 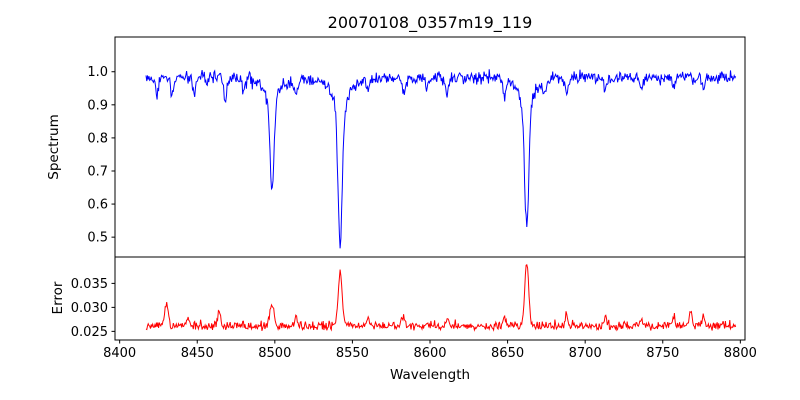 What do you see at coordinates (101, 155) in the screenshot?
I see `spectrum-y-ticks: 0.5 0.6 0.7 0.8 0.9 1.0` at bounding box center [101, 155].